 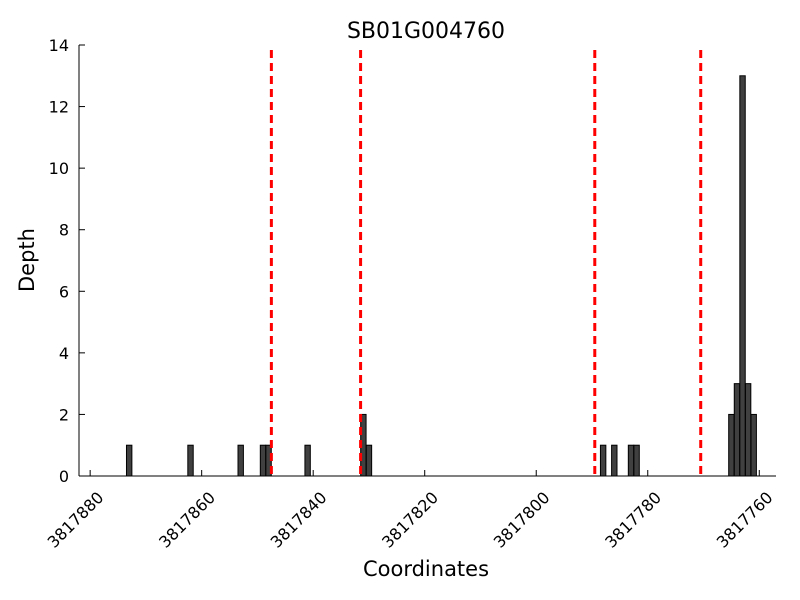 I want to click on y-tick-label: 12, so click(x=59, y=107).